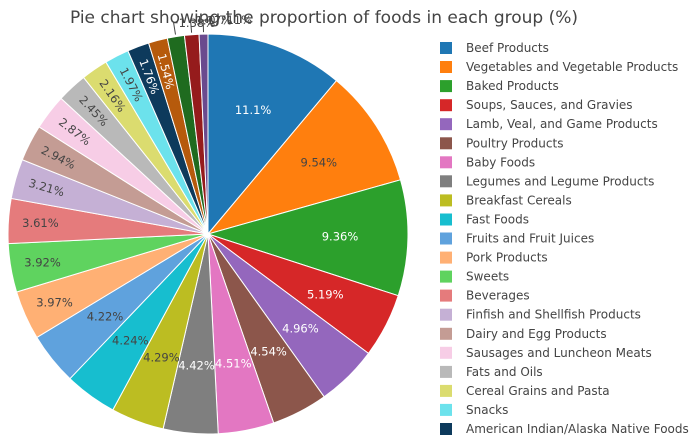 The image size is (698, 444). What do you see at coordinates (161, 358) in the screenshot?
I see `slice-value-label: 4.29%` at bounding box center [161, 358].